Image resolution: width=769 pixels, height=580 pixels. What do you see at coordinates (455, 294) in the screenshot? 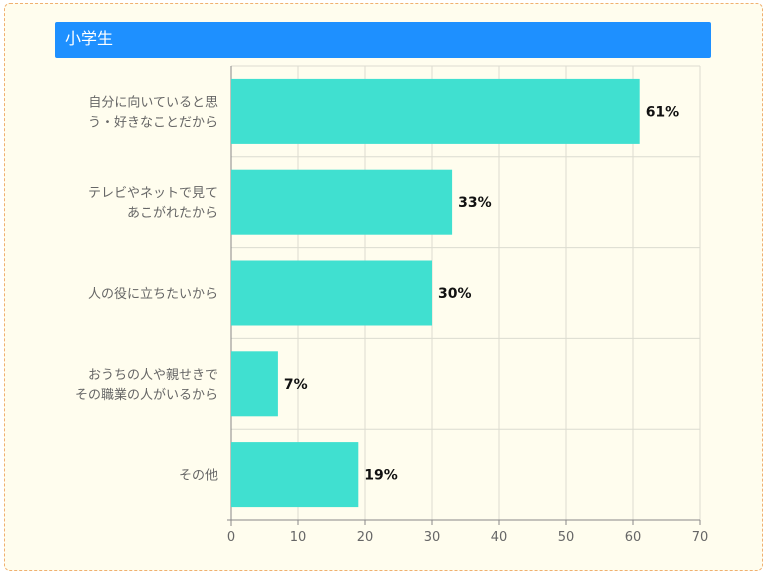
I see `bar-value-label: 30%` at bounding box center [455, 294].